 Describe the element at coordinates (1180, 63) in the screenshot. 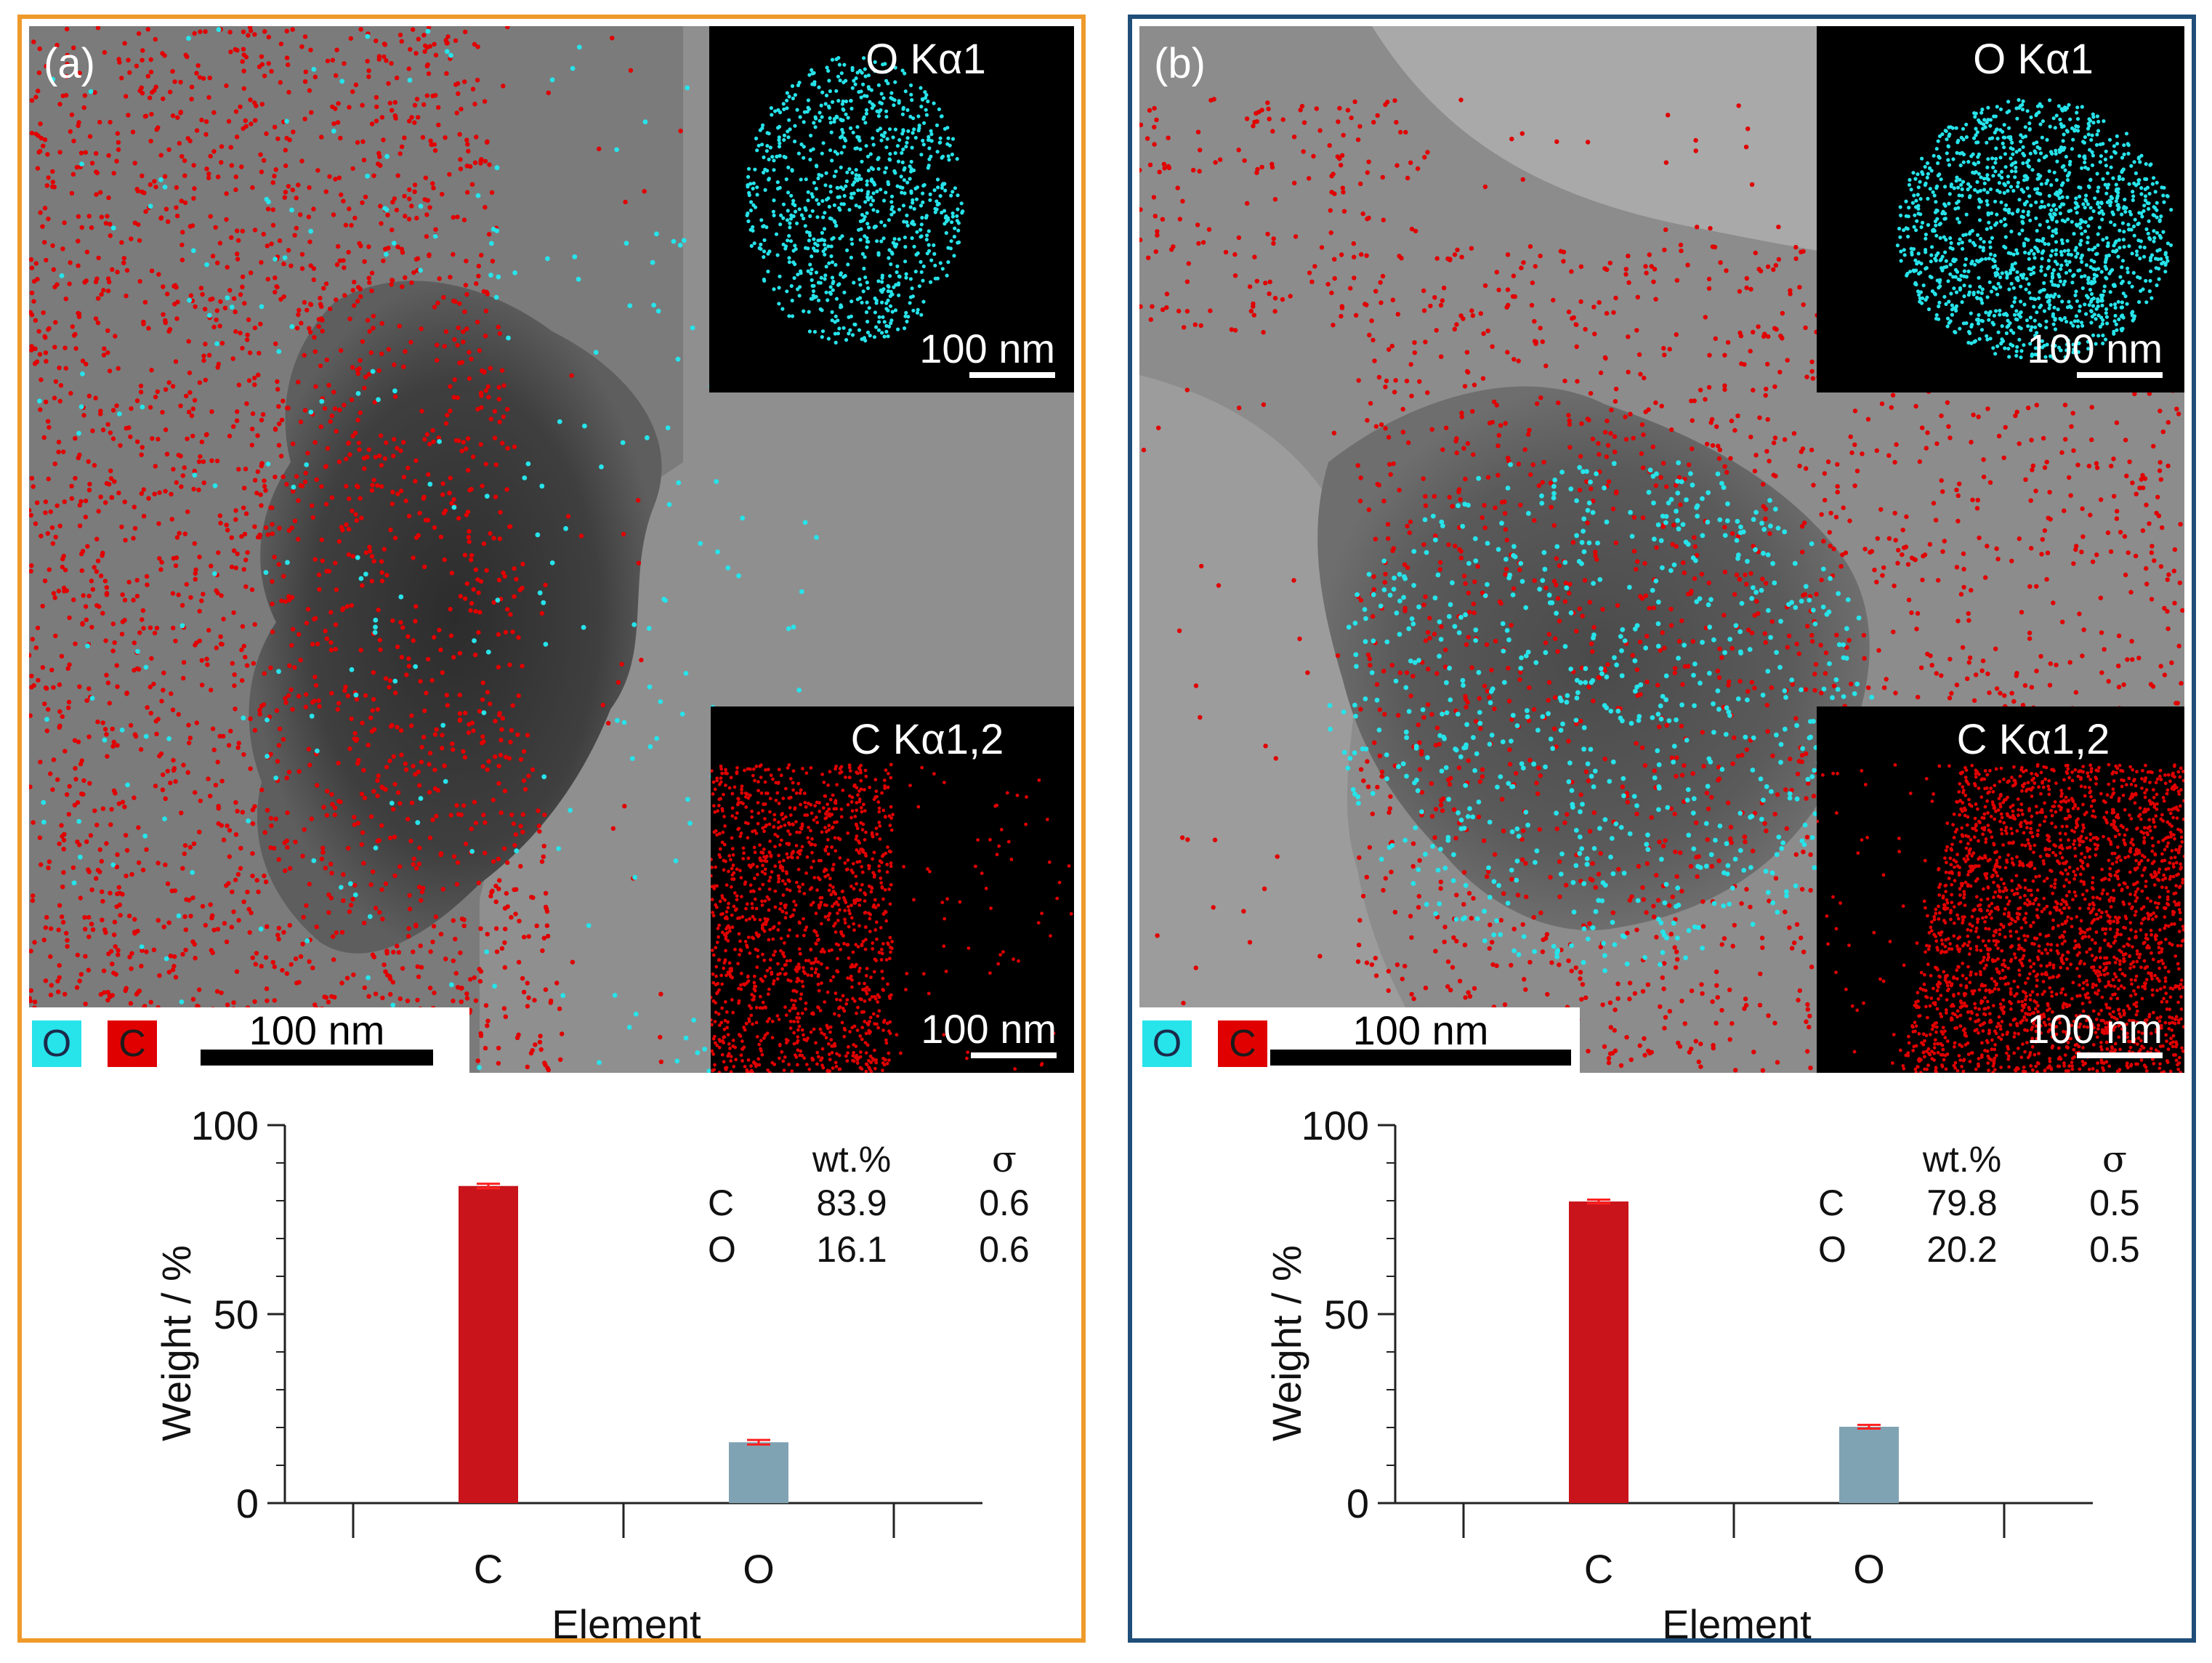

I see `panel-label-b: (b)` at that location.